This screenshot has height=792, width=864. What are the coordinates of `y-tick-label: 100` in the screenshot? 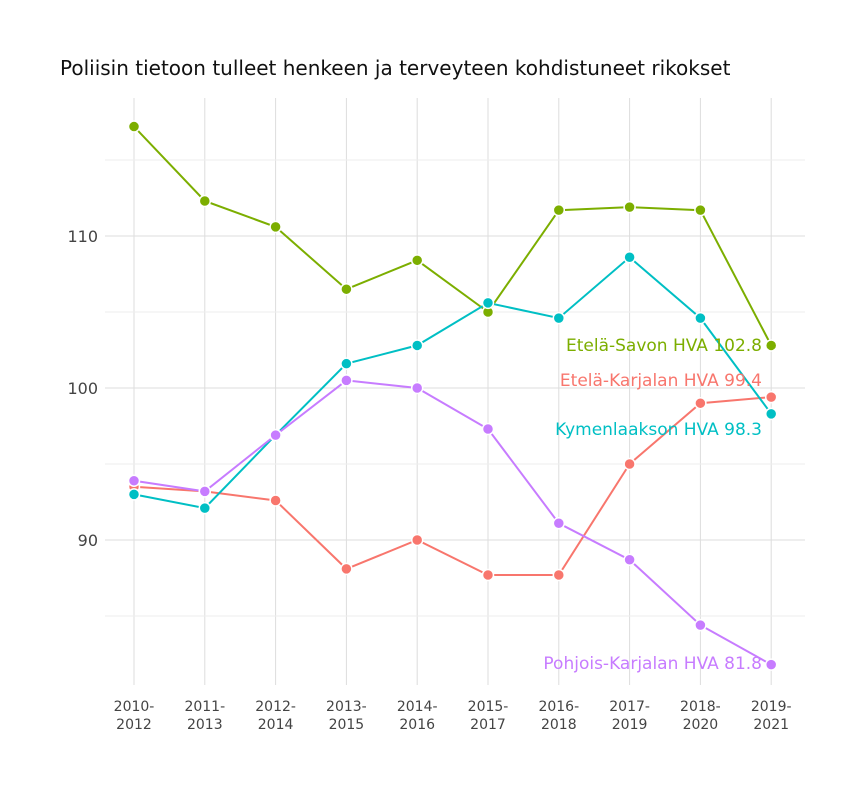 It's located at (82, 388).